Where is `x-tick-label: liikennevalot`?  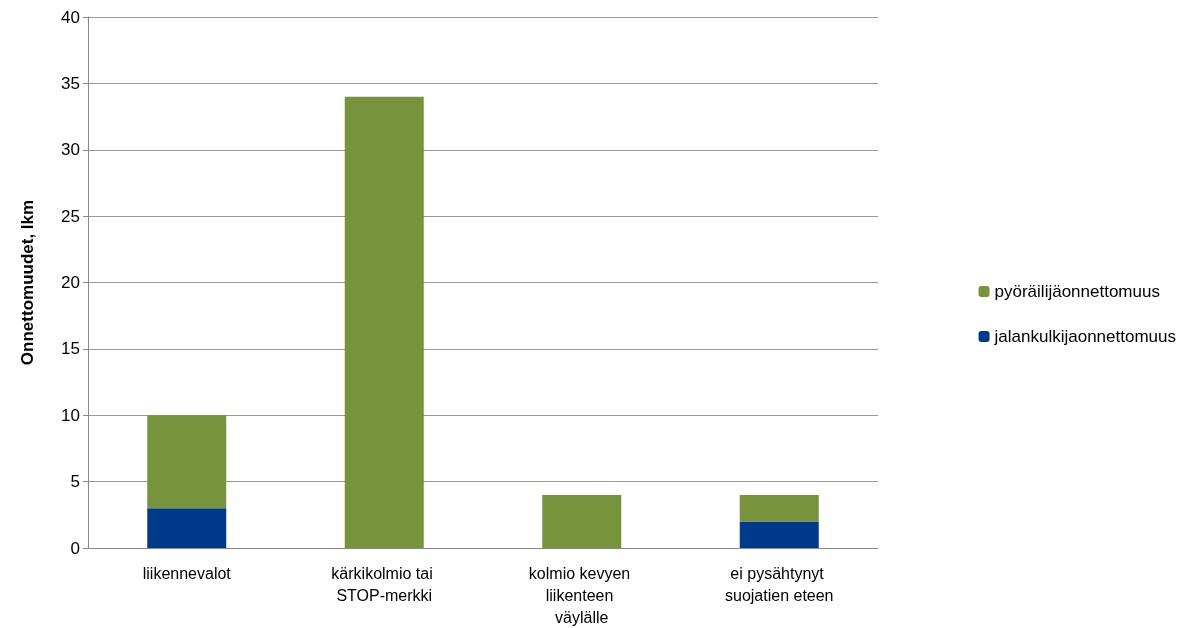 x-tick-label: liikennevalot is located at coordinates (187, 573).